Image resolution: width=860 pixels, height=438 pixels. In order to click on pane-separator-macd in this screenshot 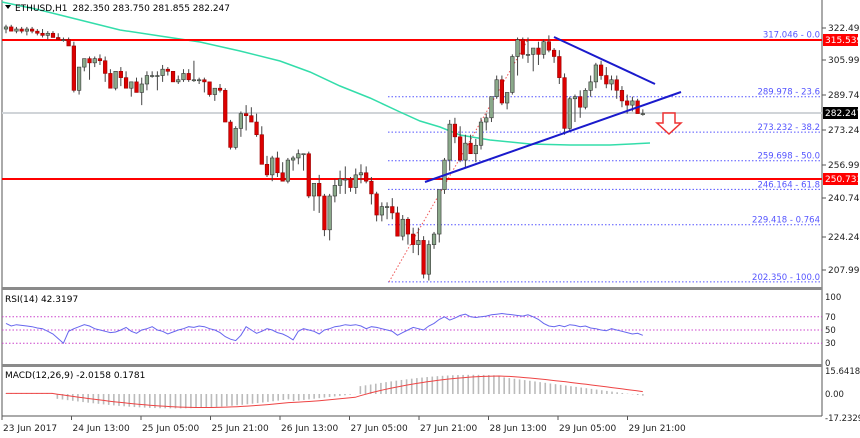, I will do `click(412, 365)`.